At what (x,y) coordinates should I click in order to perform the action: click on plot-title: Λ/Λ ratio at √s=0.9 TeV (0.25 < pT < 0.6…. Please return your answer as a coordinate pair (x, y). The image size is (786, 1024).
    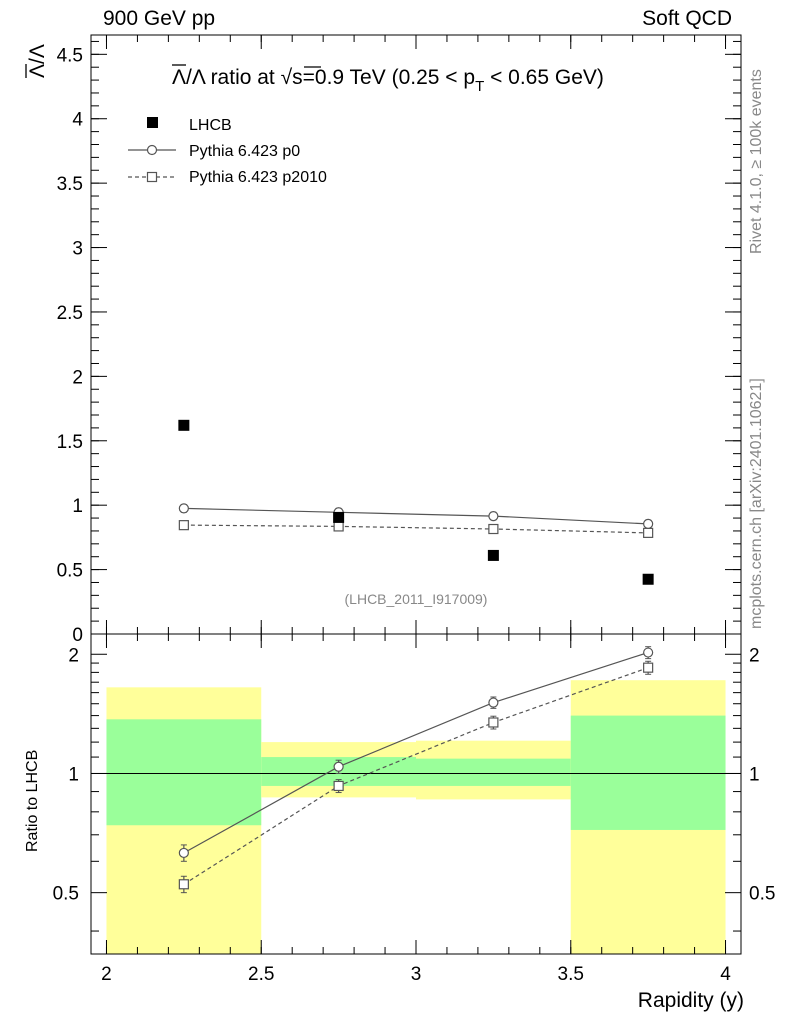
    Looking at the image, I should click on (388, 80).